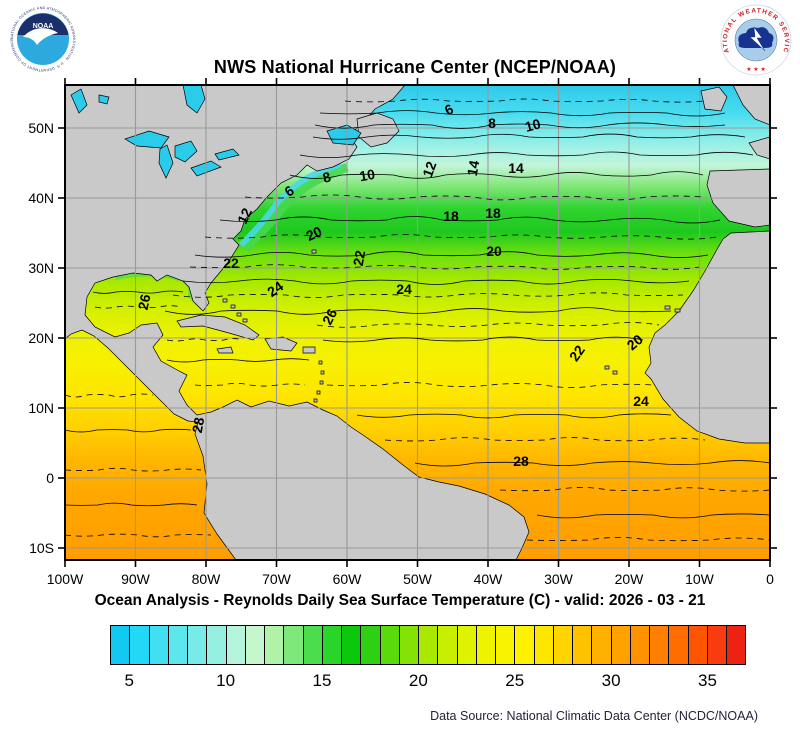  What do you see at coordinates (226, 680) in the screenshot?
I see `colorbar-tick-label: 10` at bounding box center [226, 680].